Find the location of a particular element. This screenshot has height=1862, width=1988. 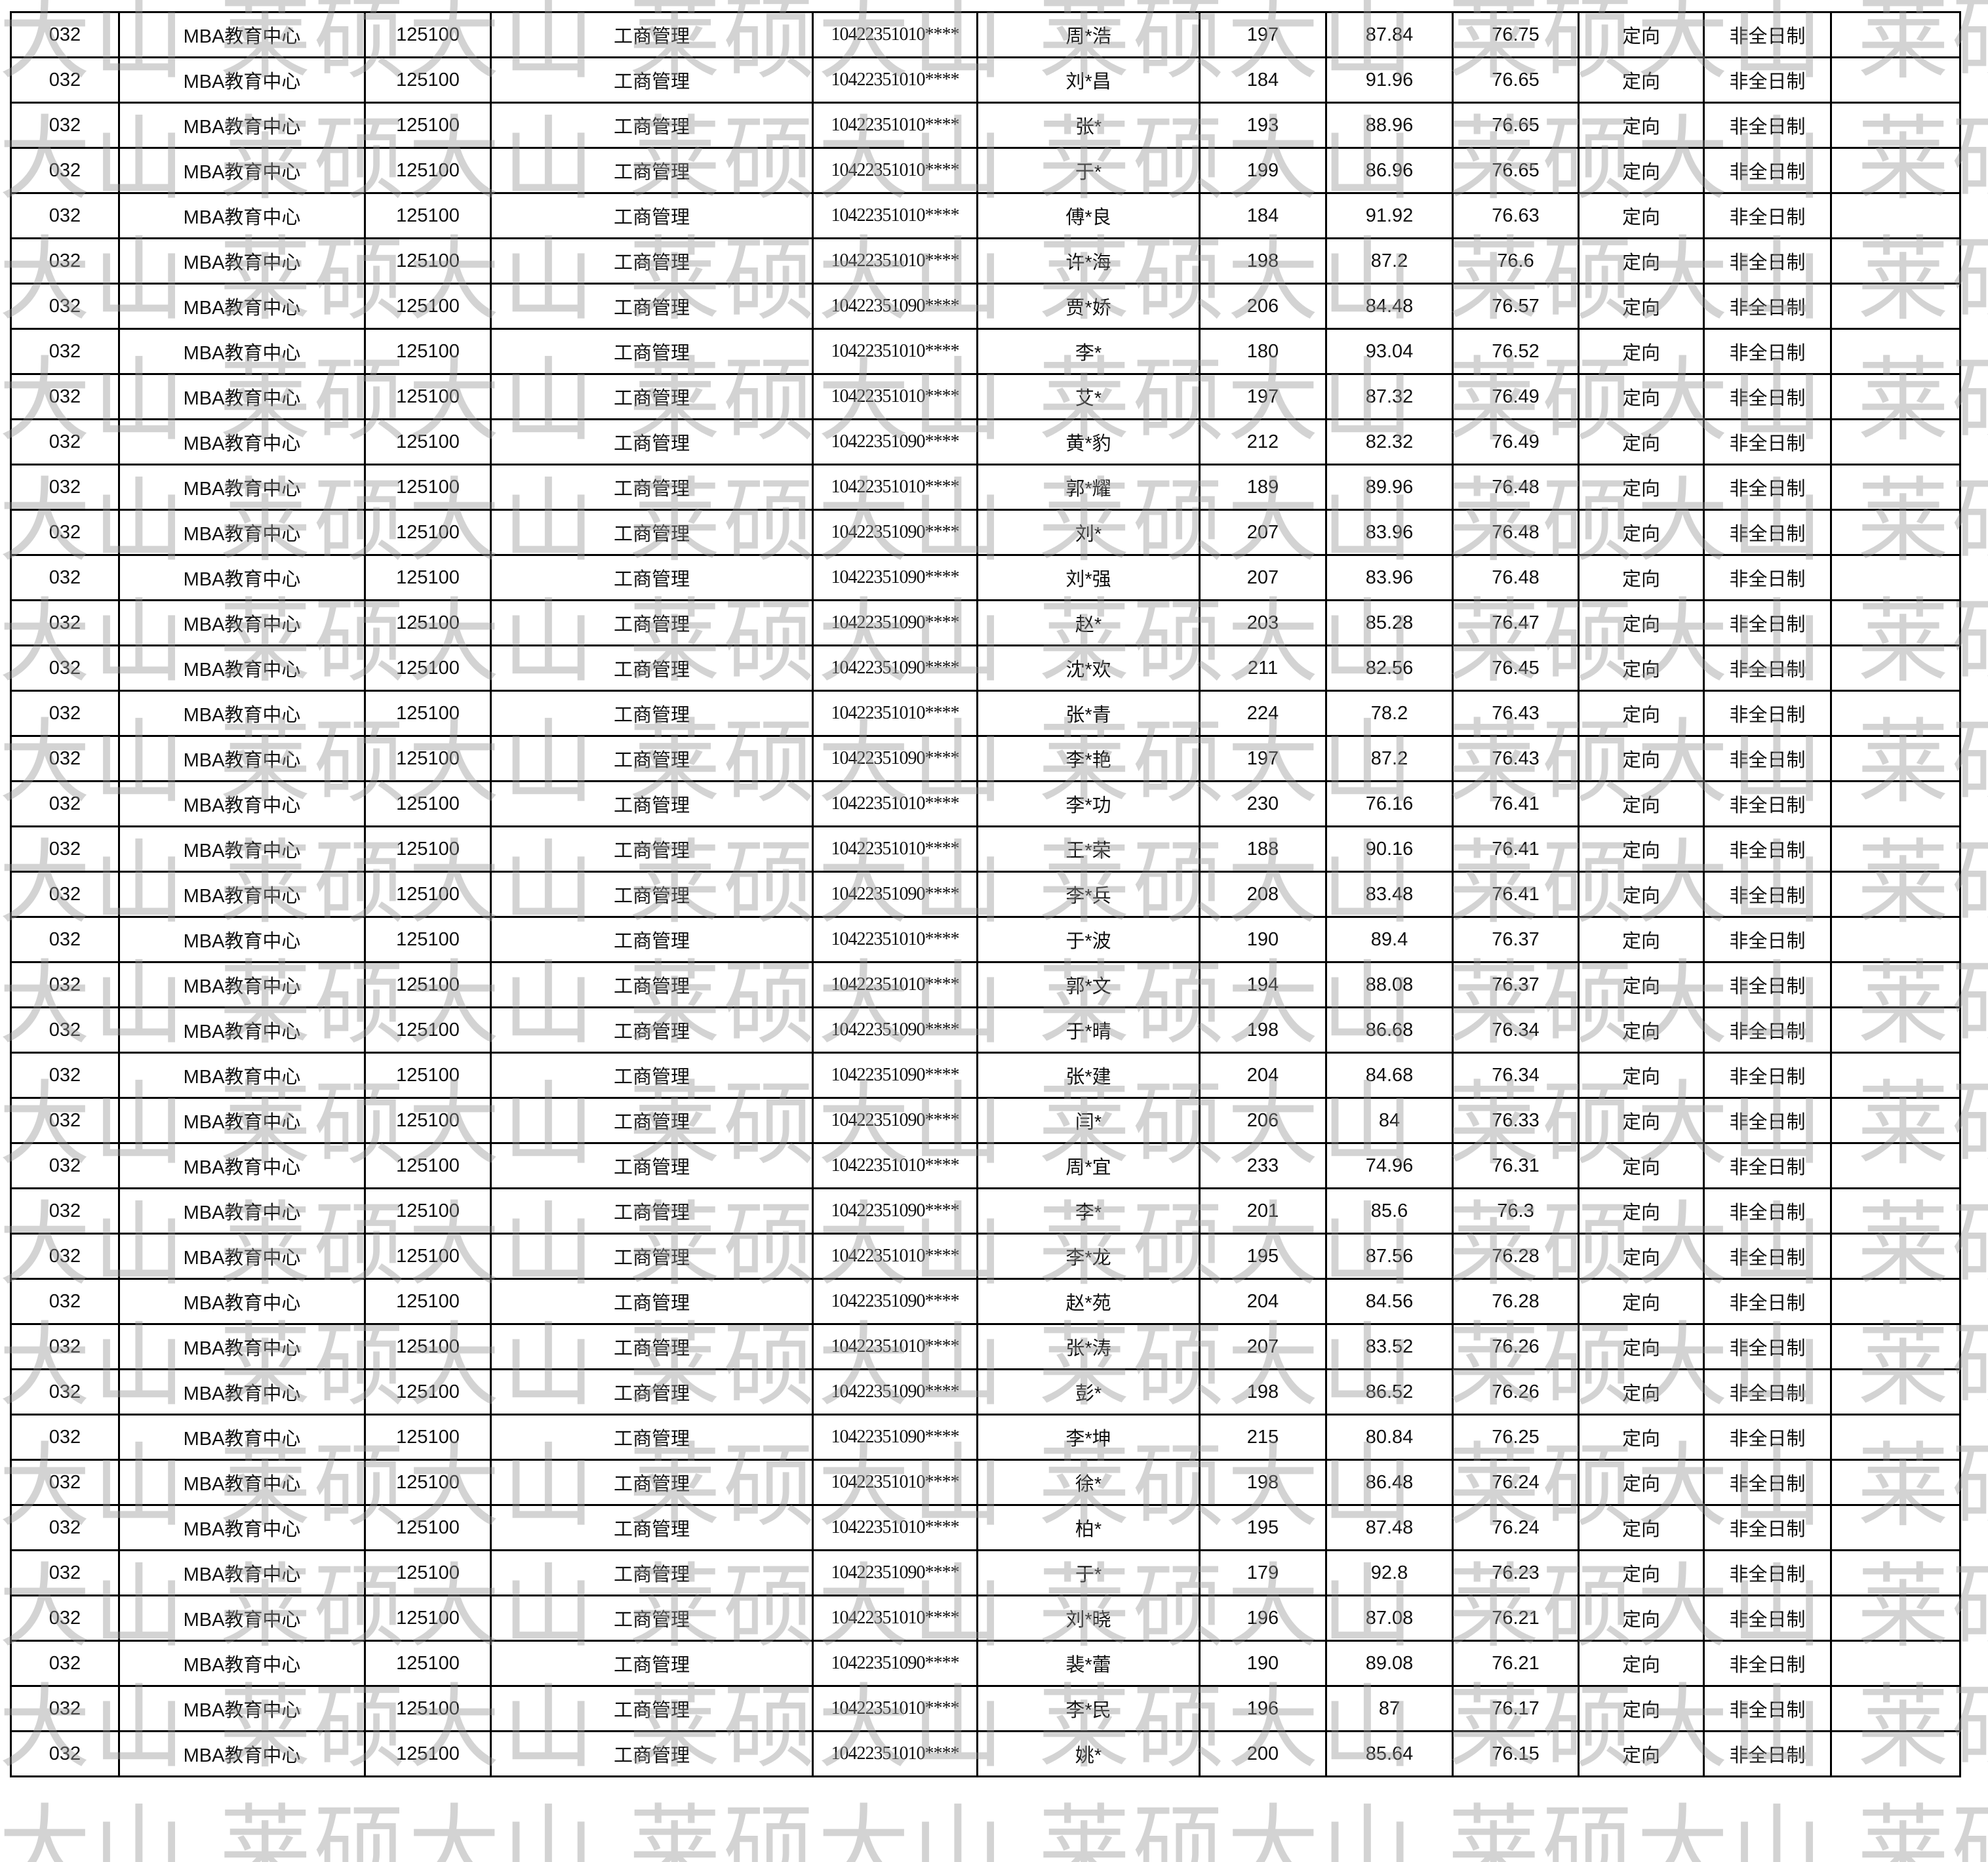

cell-retest-score: 89.4 is located at coordinates (1389, 939).